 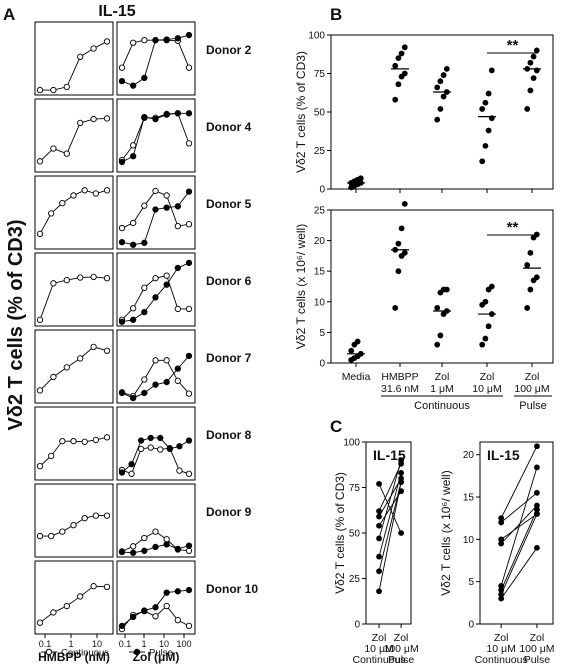 What do you see at coordinates (320, 113) in the screenshot?
I see `y-tick-label: 50` at bounding box center [320, 113].